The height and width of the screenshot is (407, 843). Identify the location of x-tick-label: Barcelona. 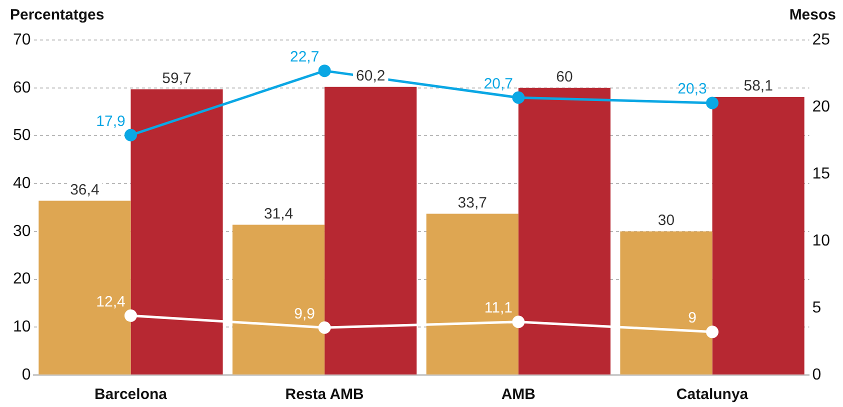
(131, 395).